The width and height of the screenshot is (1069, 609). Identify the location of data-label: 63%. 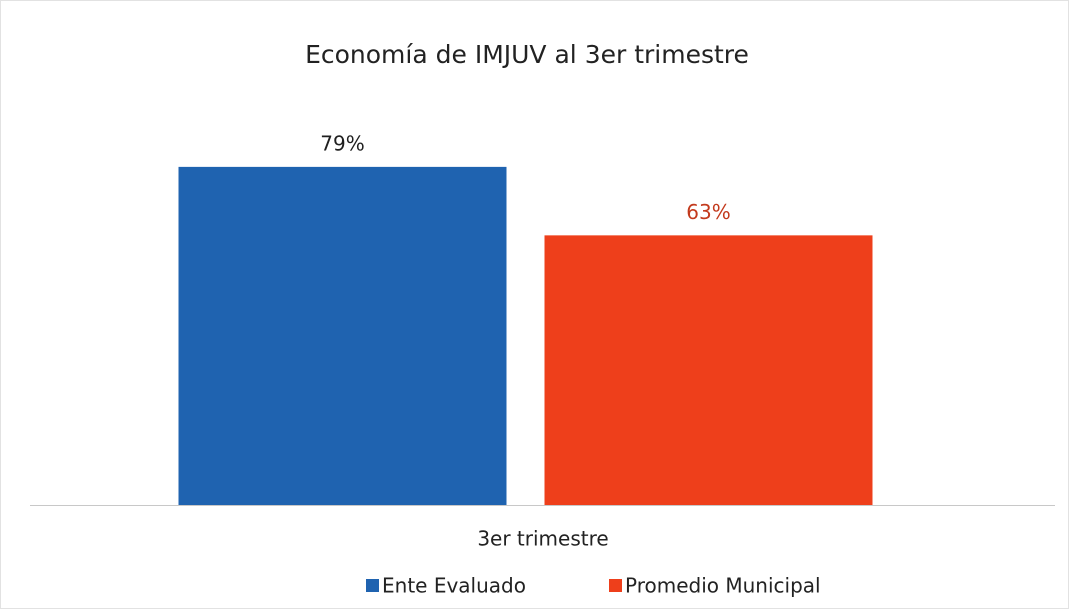
(708, 212).